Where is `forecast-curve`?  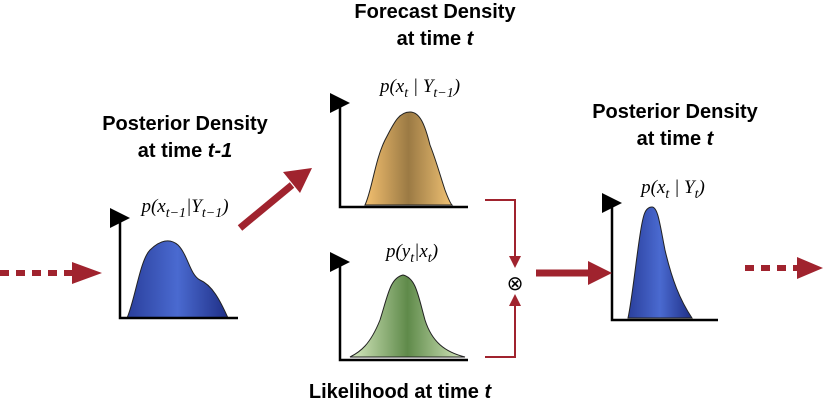 forecast-curve is located at coordinates (409, 158).